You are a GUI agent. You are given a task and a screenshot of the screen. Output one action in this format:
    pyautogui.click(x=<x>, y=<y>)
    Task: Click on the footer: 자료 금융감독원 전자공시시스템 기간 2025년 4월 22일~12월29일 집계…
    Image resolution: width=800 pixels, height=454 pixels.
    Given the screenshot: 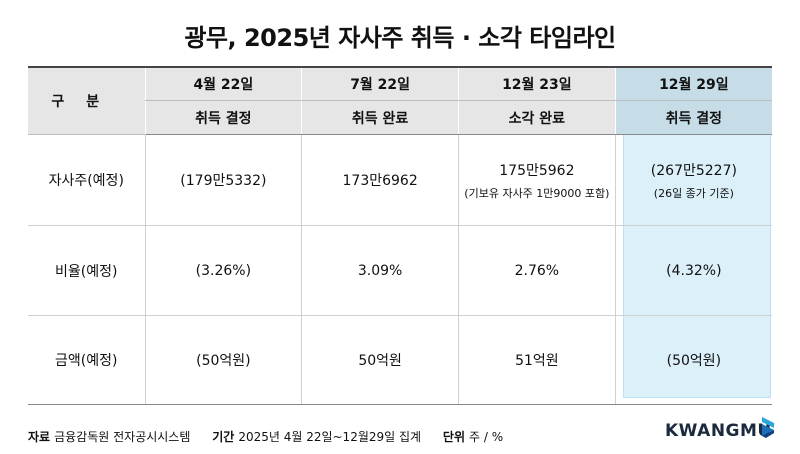 What is the action you would take?
    pyautogui.click(x=274, y=436)
    